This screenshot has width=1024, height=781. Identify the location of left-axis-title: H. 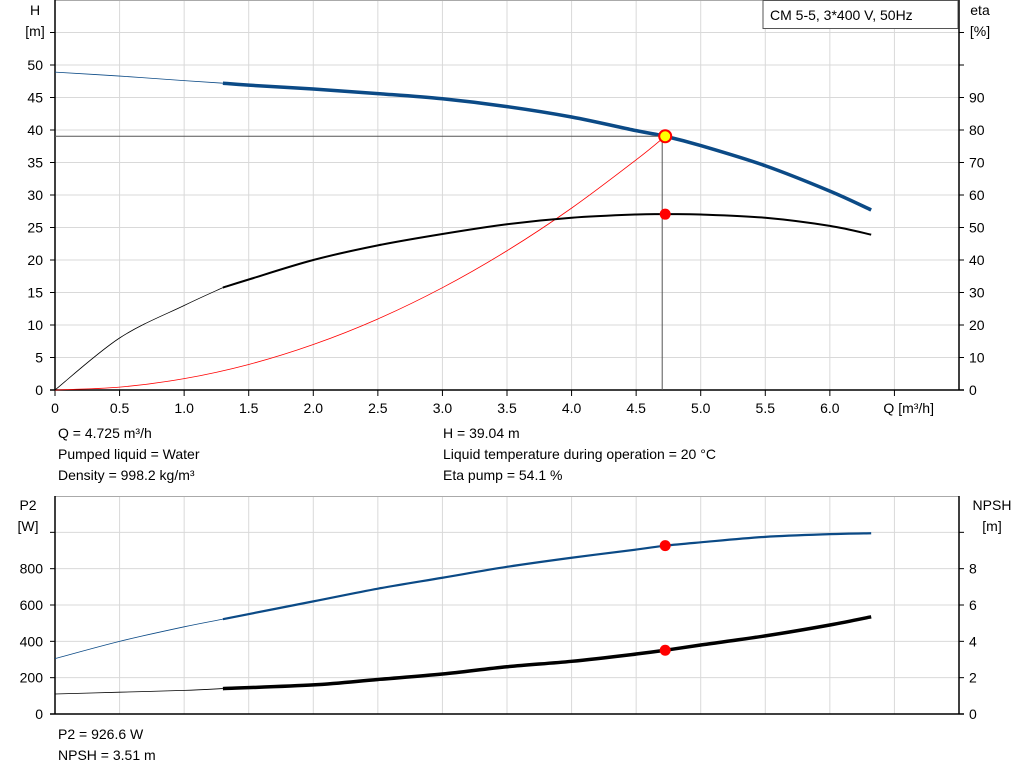
(35, 10).